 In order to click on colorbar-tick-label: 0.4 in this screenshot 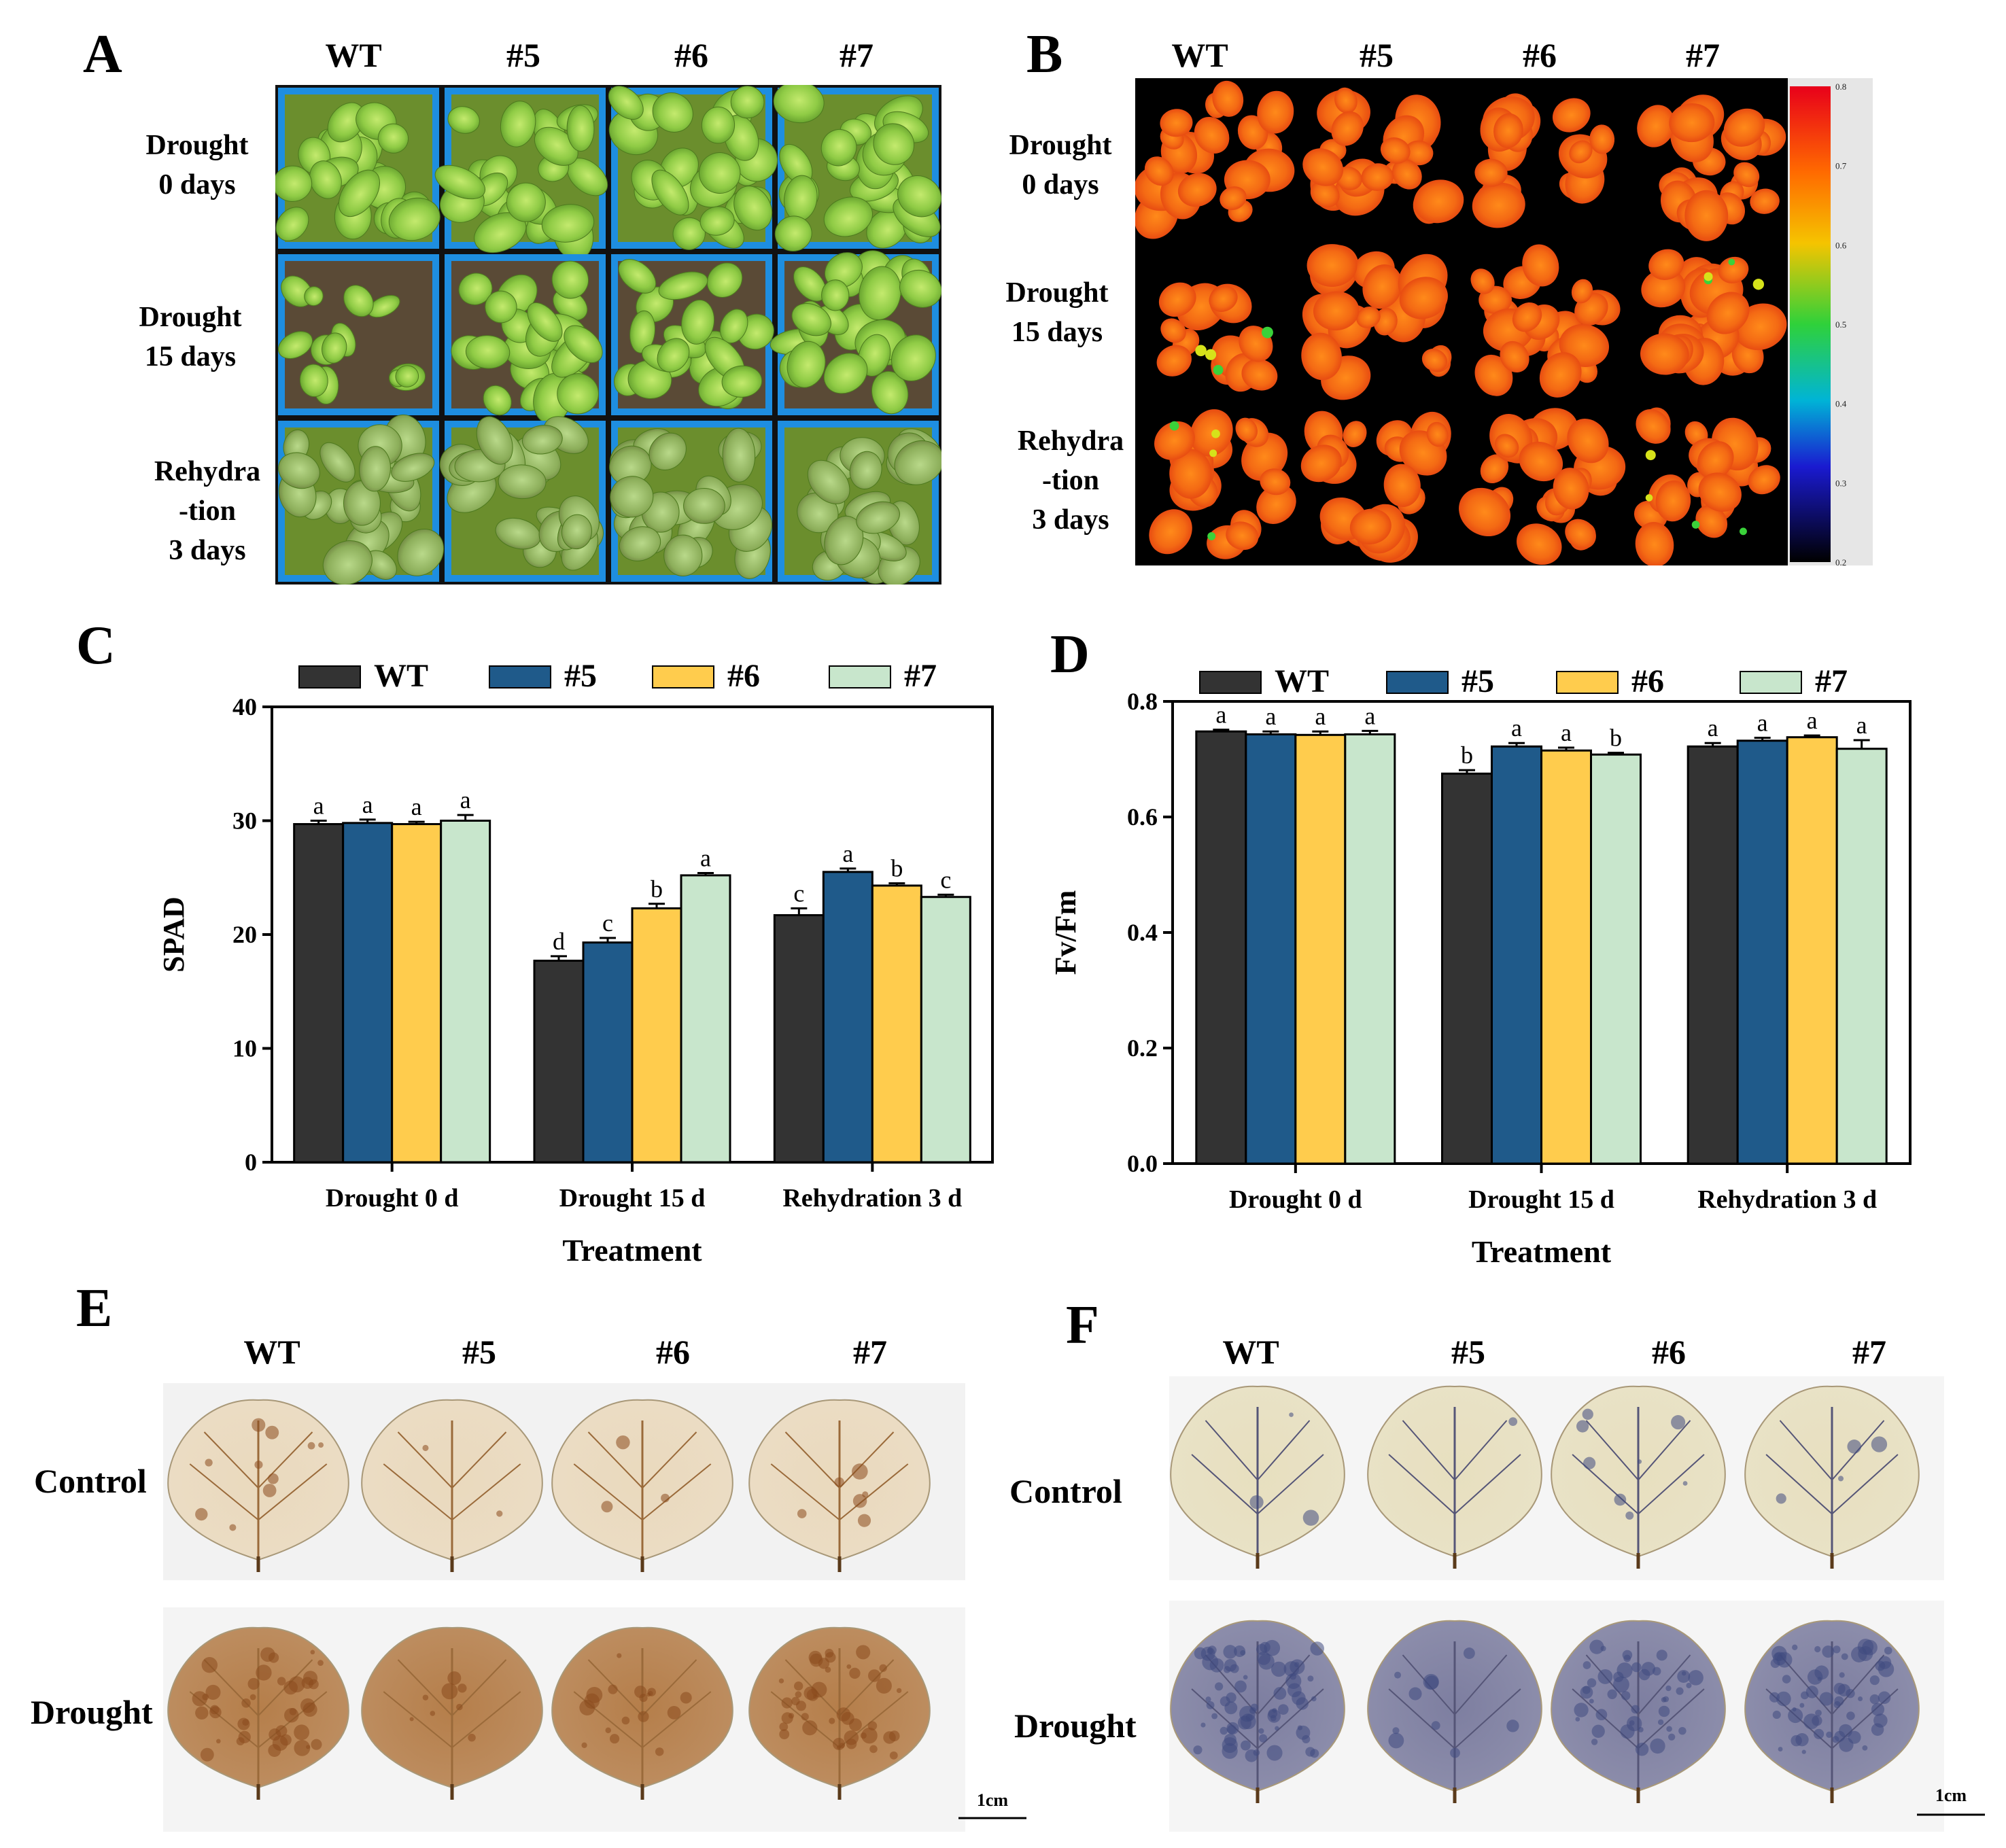, I will do `click(1841, 404)`.